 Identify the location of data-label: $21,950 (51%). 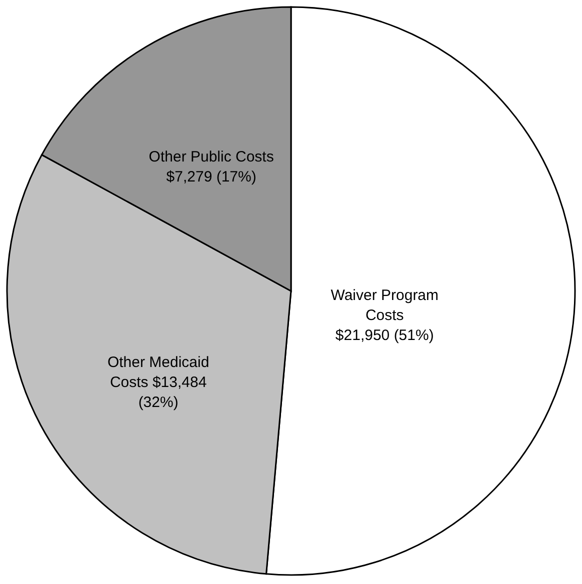
(384, 335).